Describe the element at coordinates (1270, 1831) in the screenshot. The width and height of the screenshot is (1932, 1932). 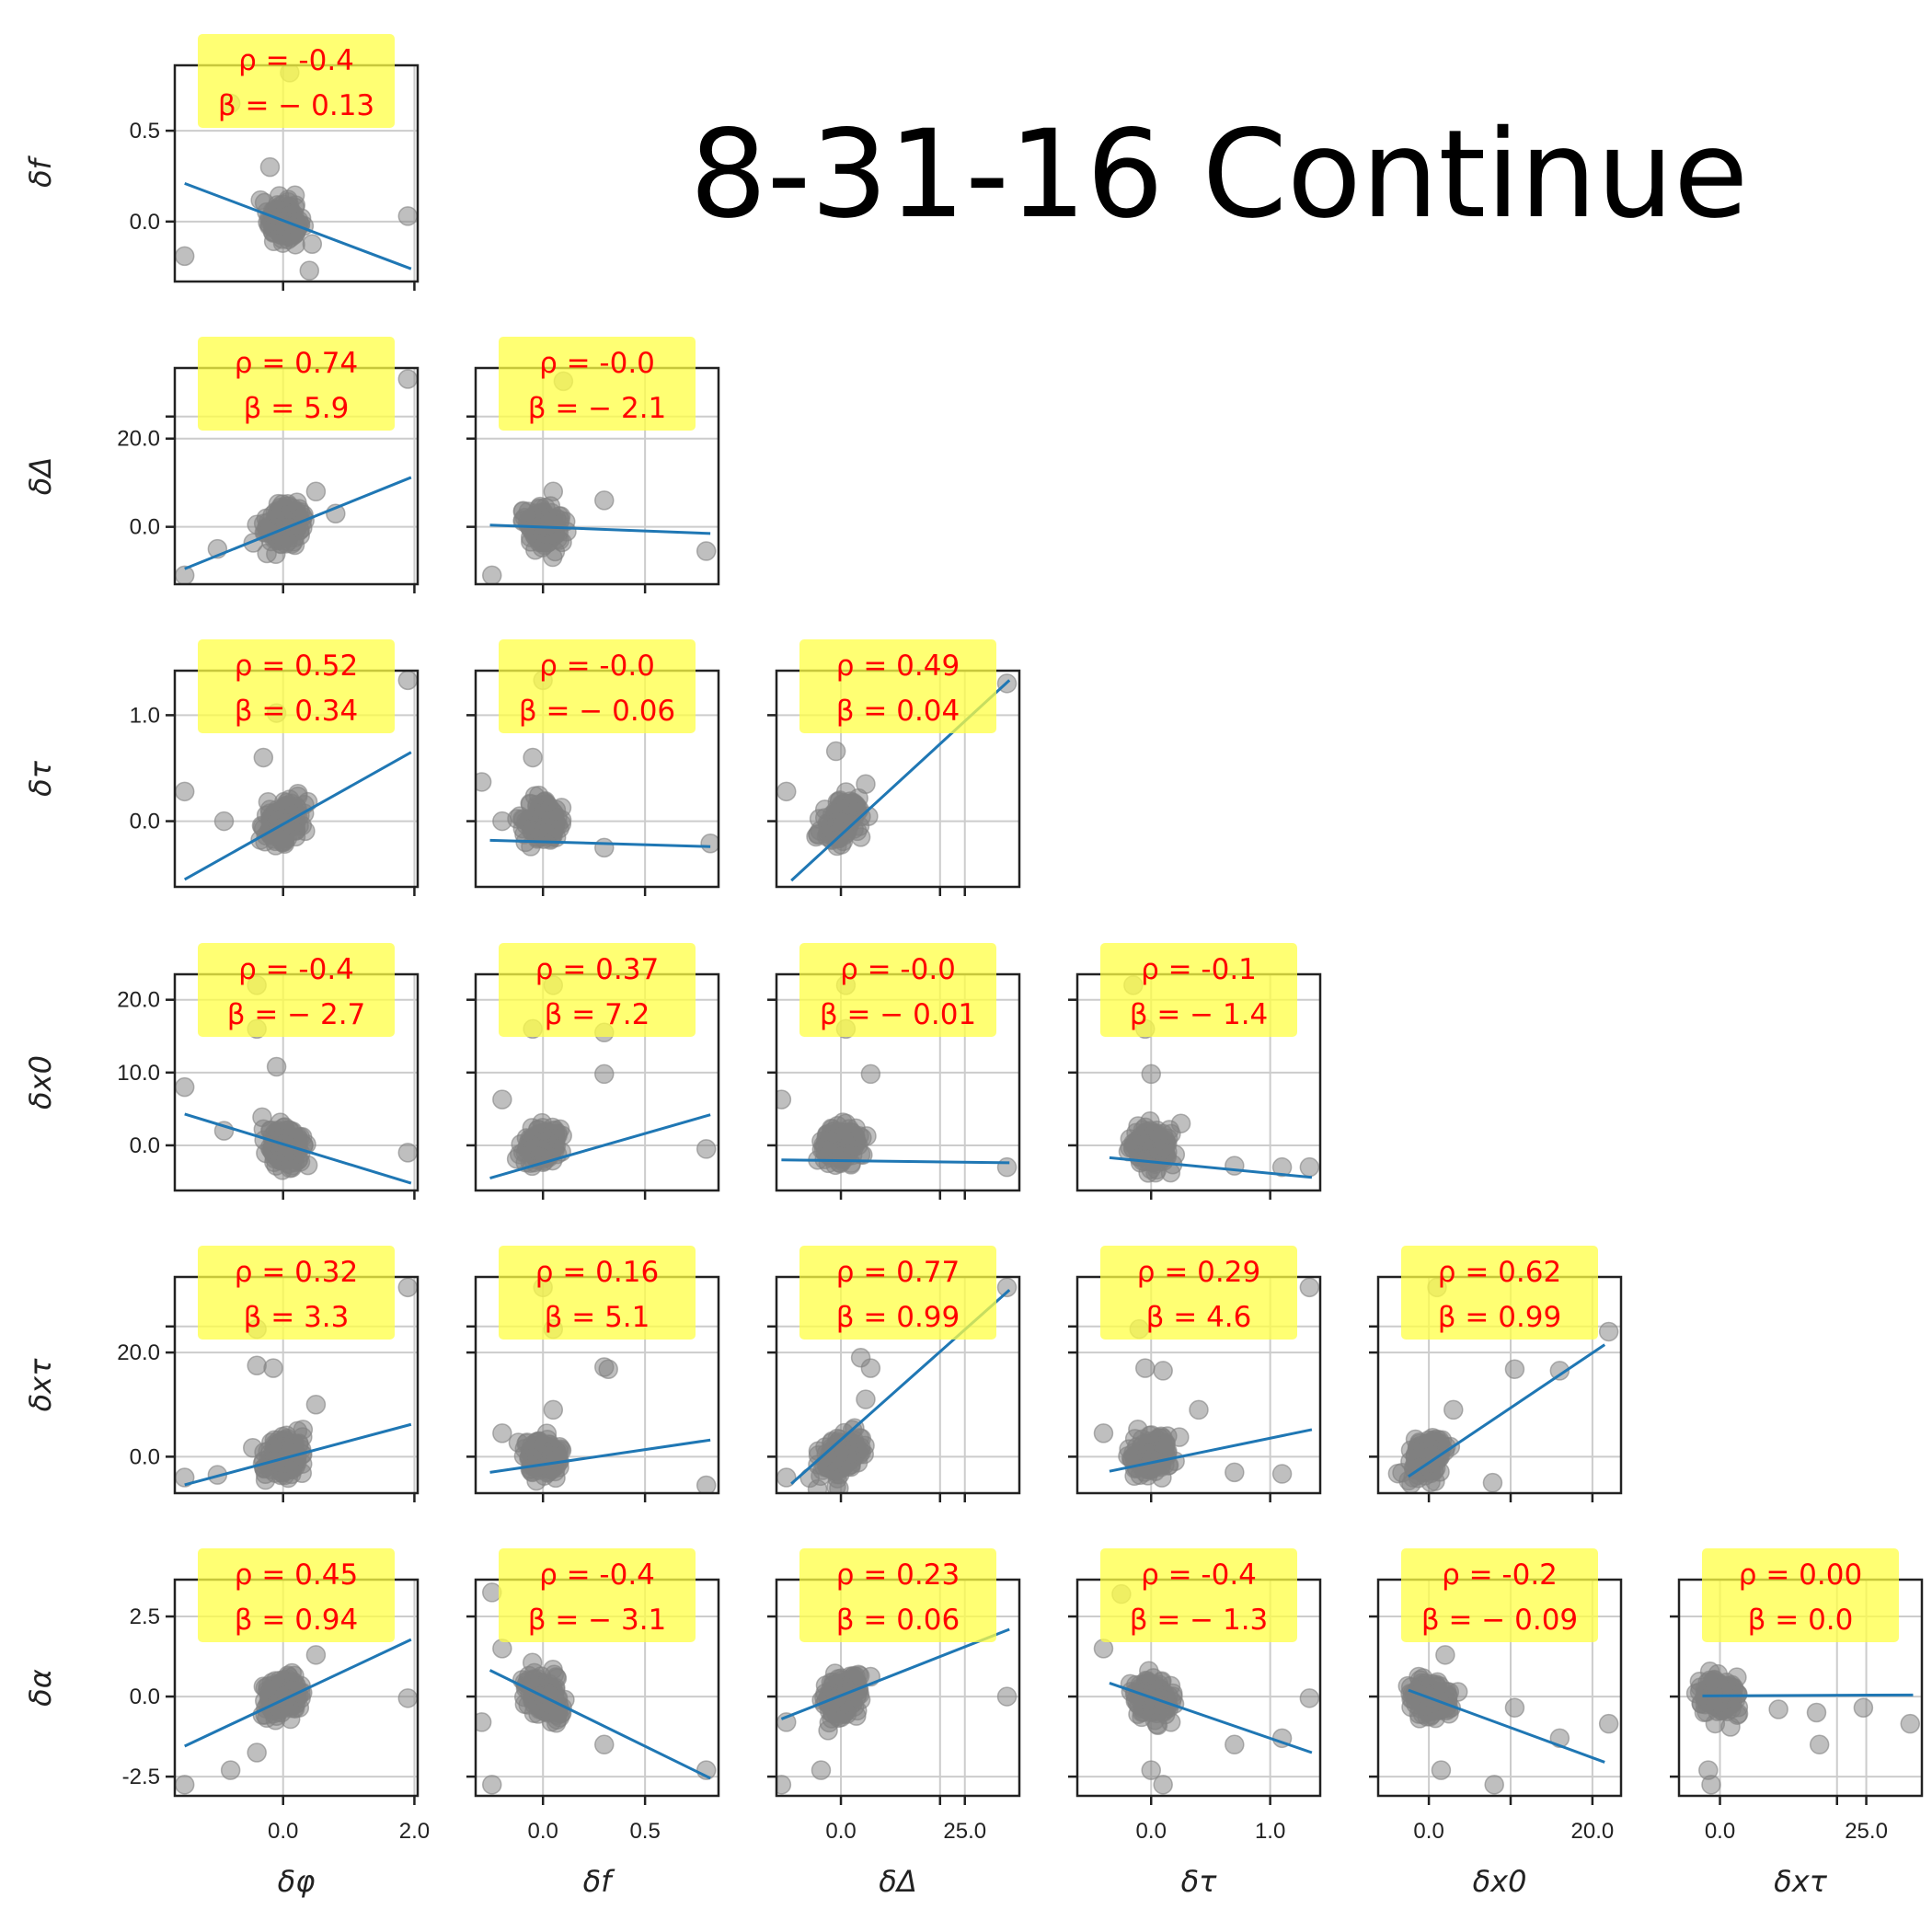
I see `x-tick-label: 1.0` at that location.